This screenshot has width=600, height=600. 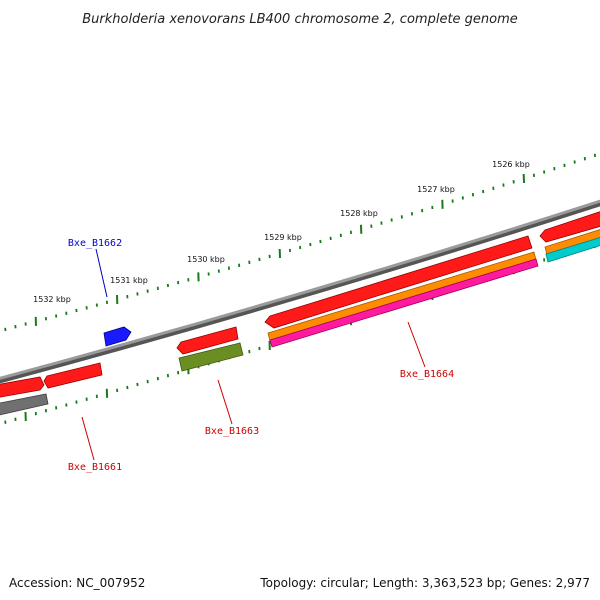 What do you see at coordinates (88, 438) in the screenshot?
I see `leader-b1661` at bounding box center [88, 438].